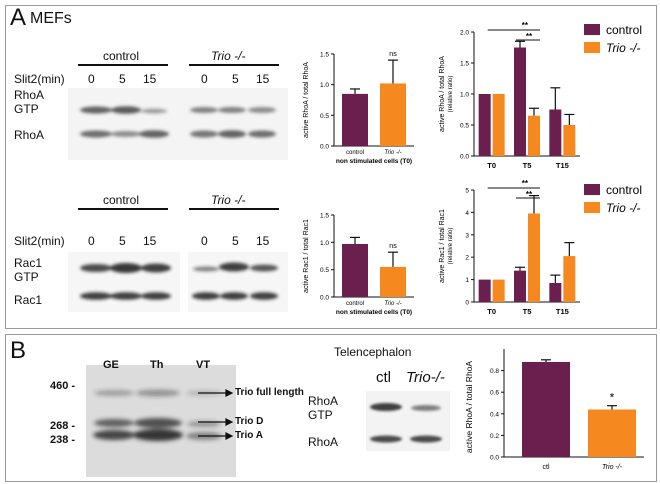  Describe the element at coordinates (546, 467) in the screenshot. I see `category-label: ctl` at that location.